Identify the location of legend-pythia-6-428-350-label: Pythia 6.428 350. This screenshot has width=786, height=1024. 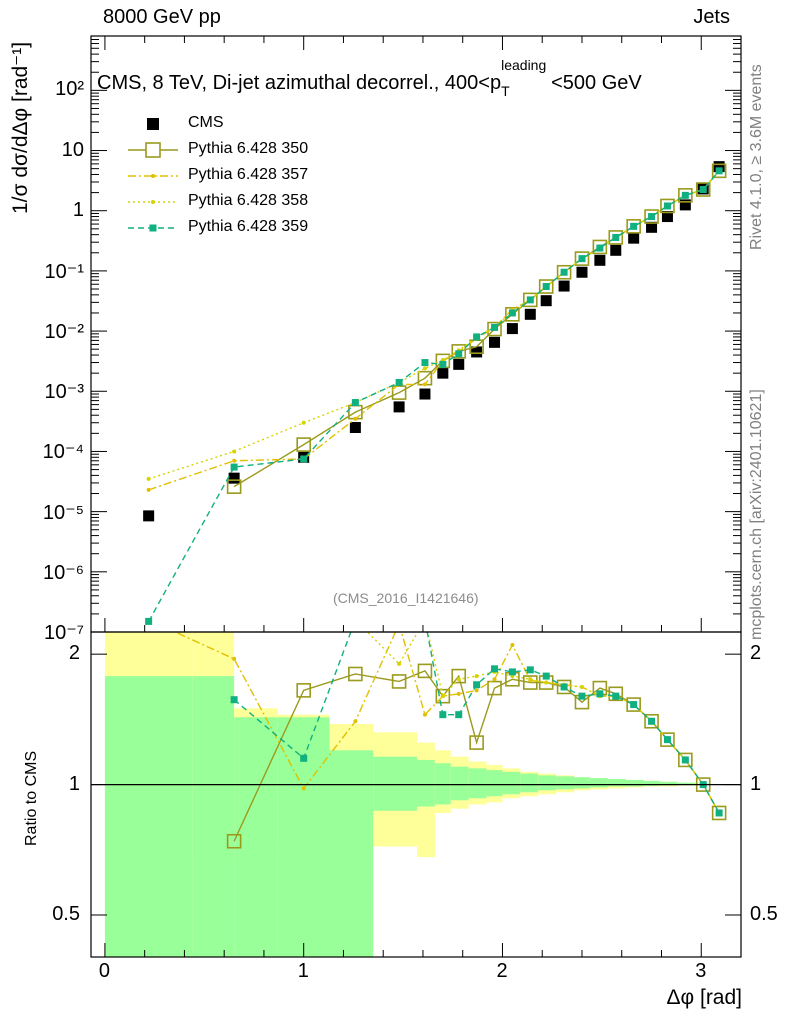
(248, 148).